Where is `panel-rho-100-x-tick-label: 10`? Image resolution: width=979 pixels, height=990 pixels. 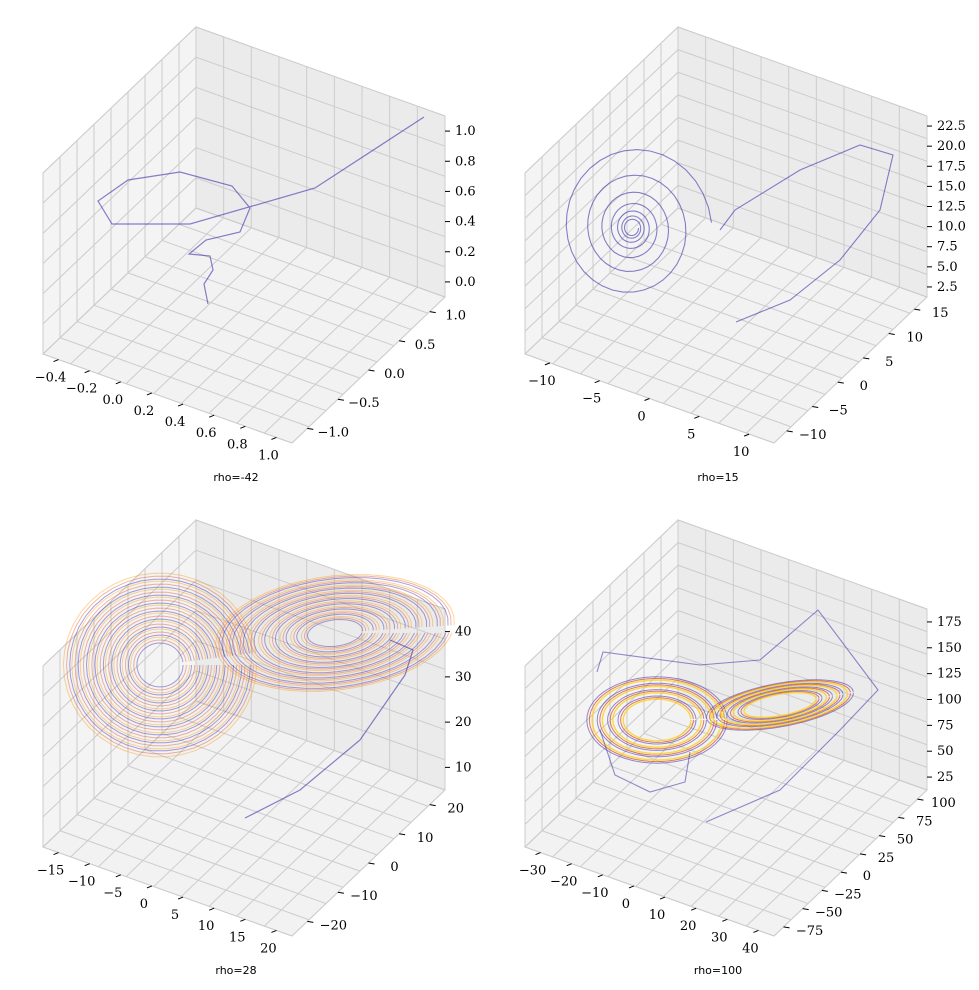
panel-rho-100-x-tick-label: 10 is located at coordinates (657, 915).